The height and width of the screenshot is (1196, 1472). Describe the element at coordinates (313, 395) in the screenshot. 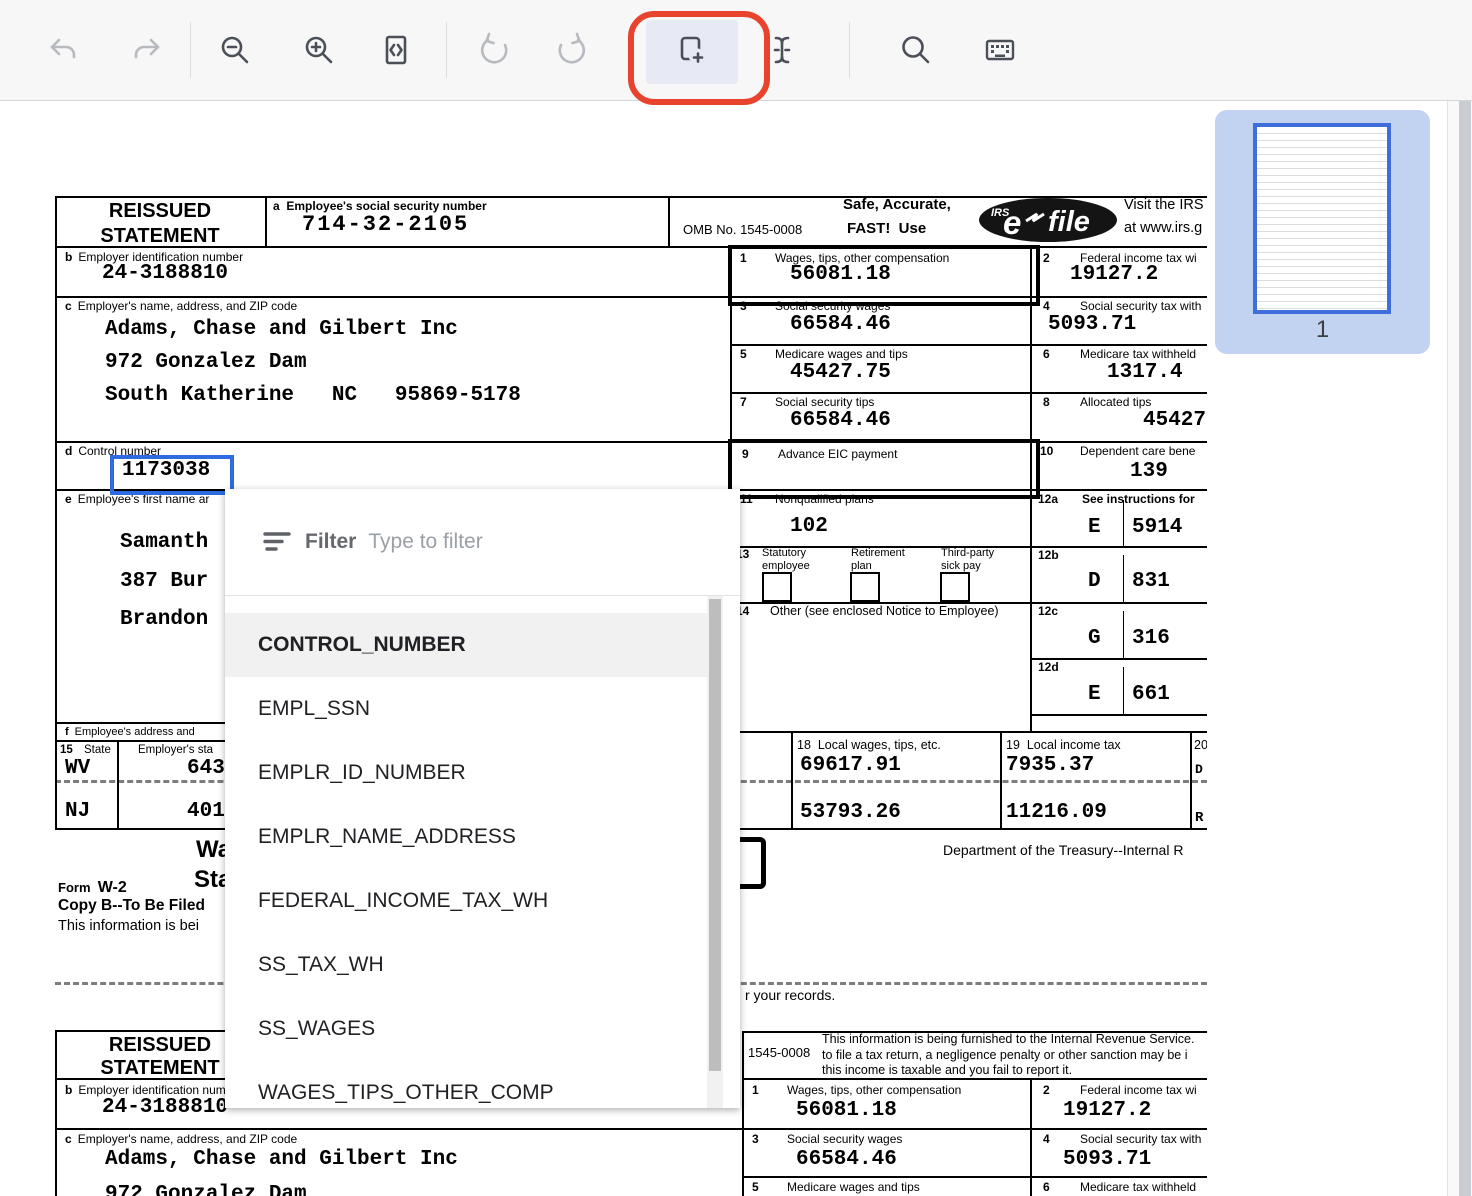

I see `employer-city: South Katherine NC 95869-5178` at that location.